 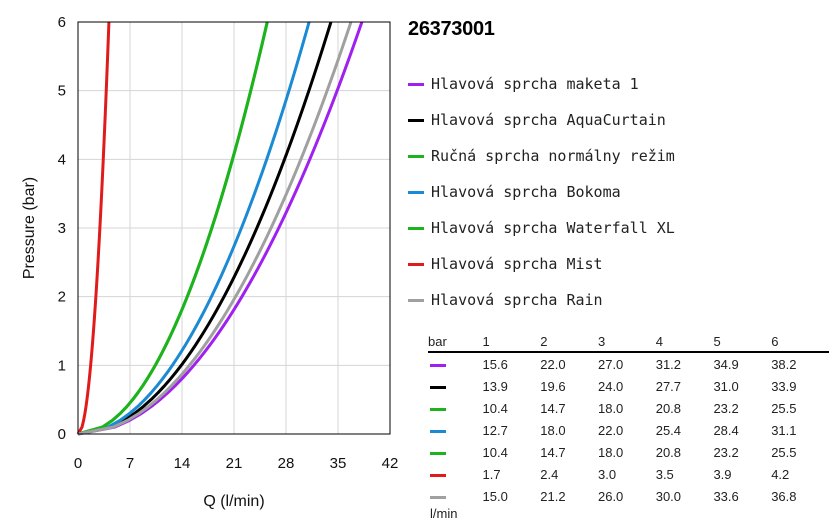 What do you see at coordinates (553, 496) in the screenshot?
I see `table-cell: 21.2` at bounding box center [553, 496].